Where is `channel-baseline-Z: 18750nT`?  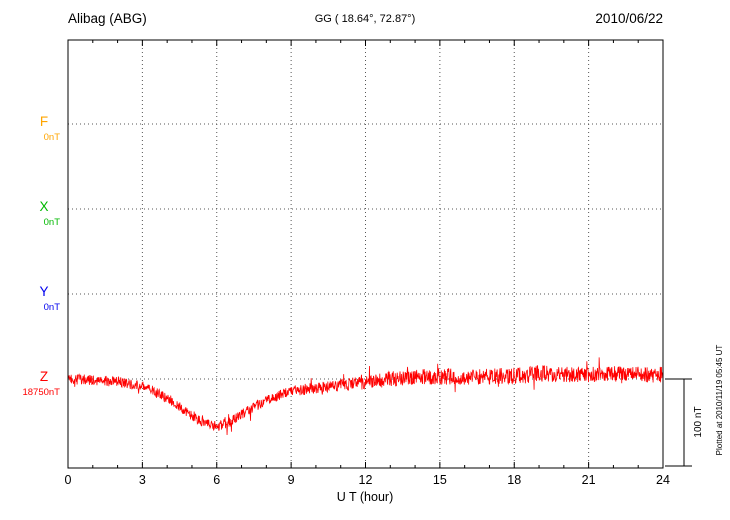 channel-baseline-Z: 18750nT is located at coordinates (41, 392).